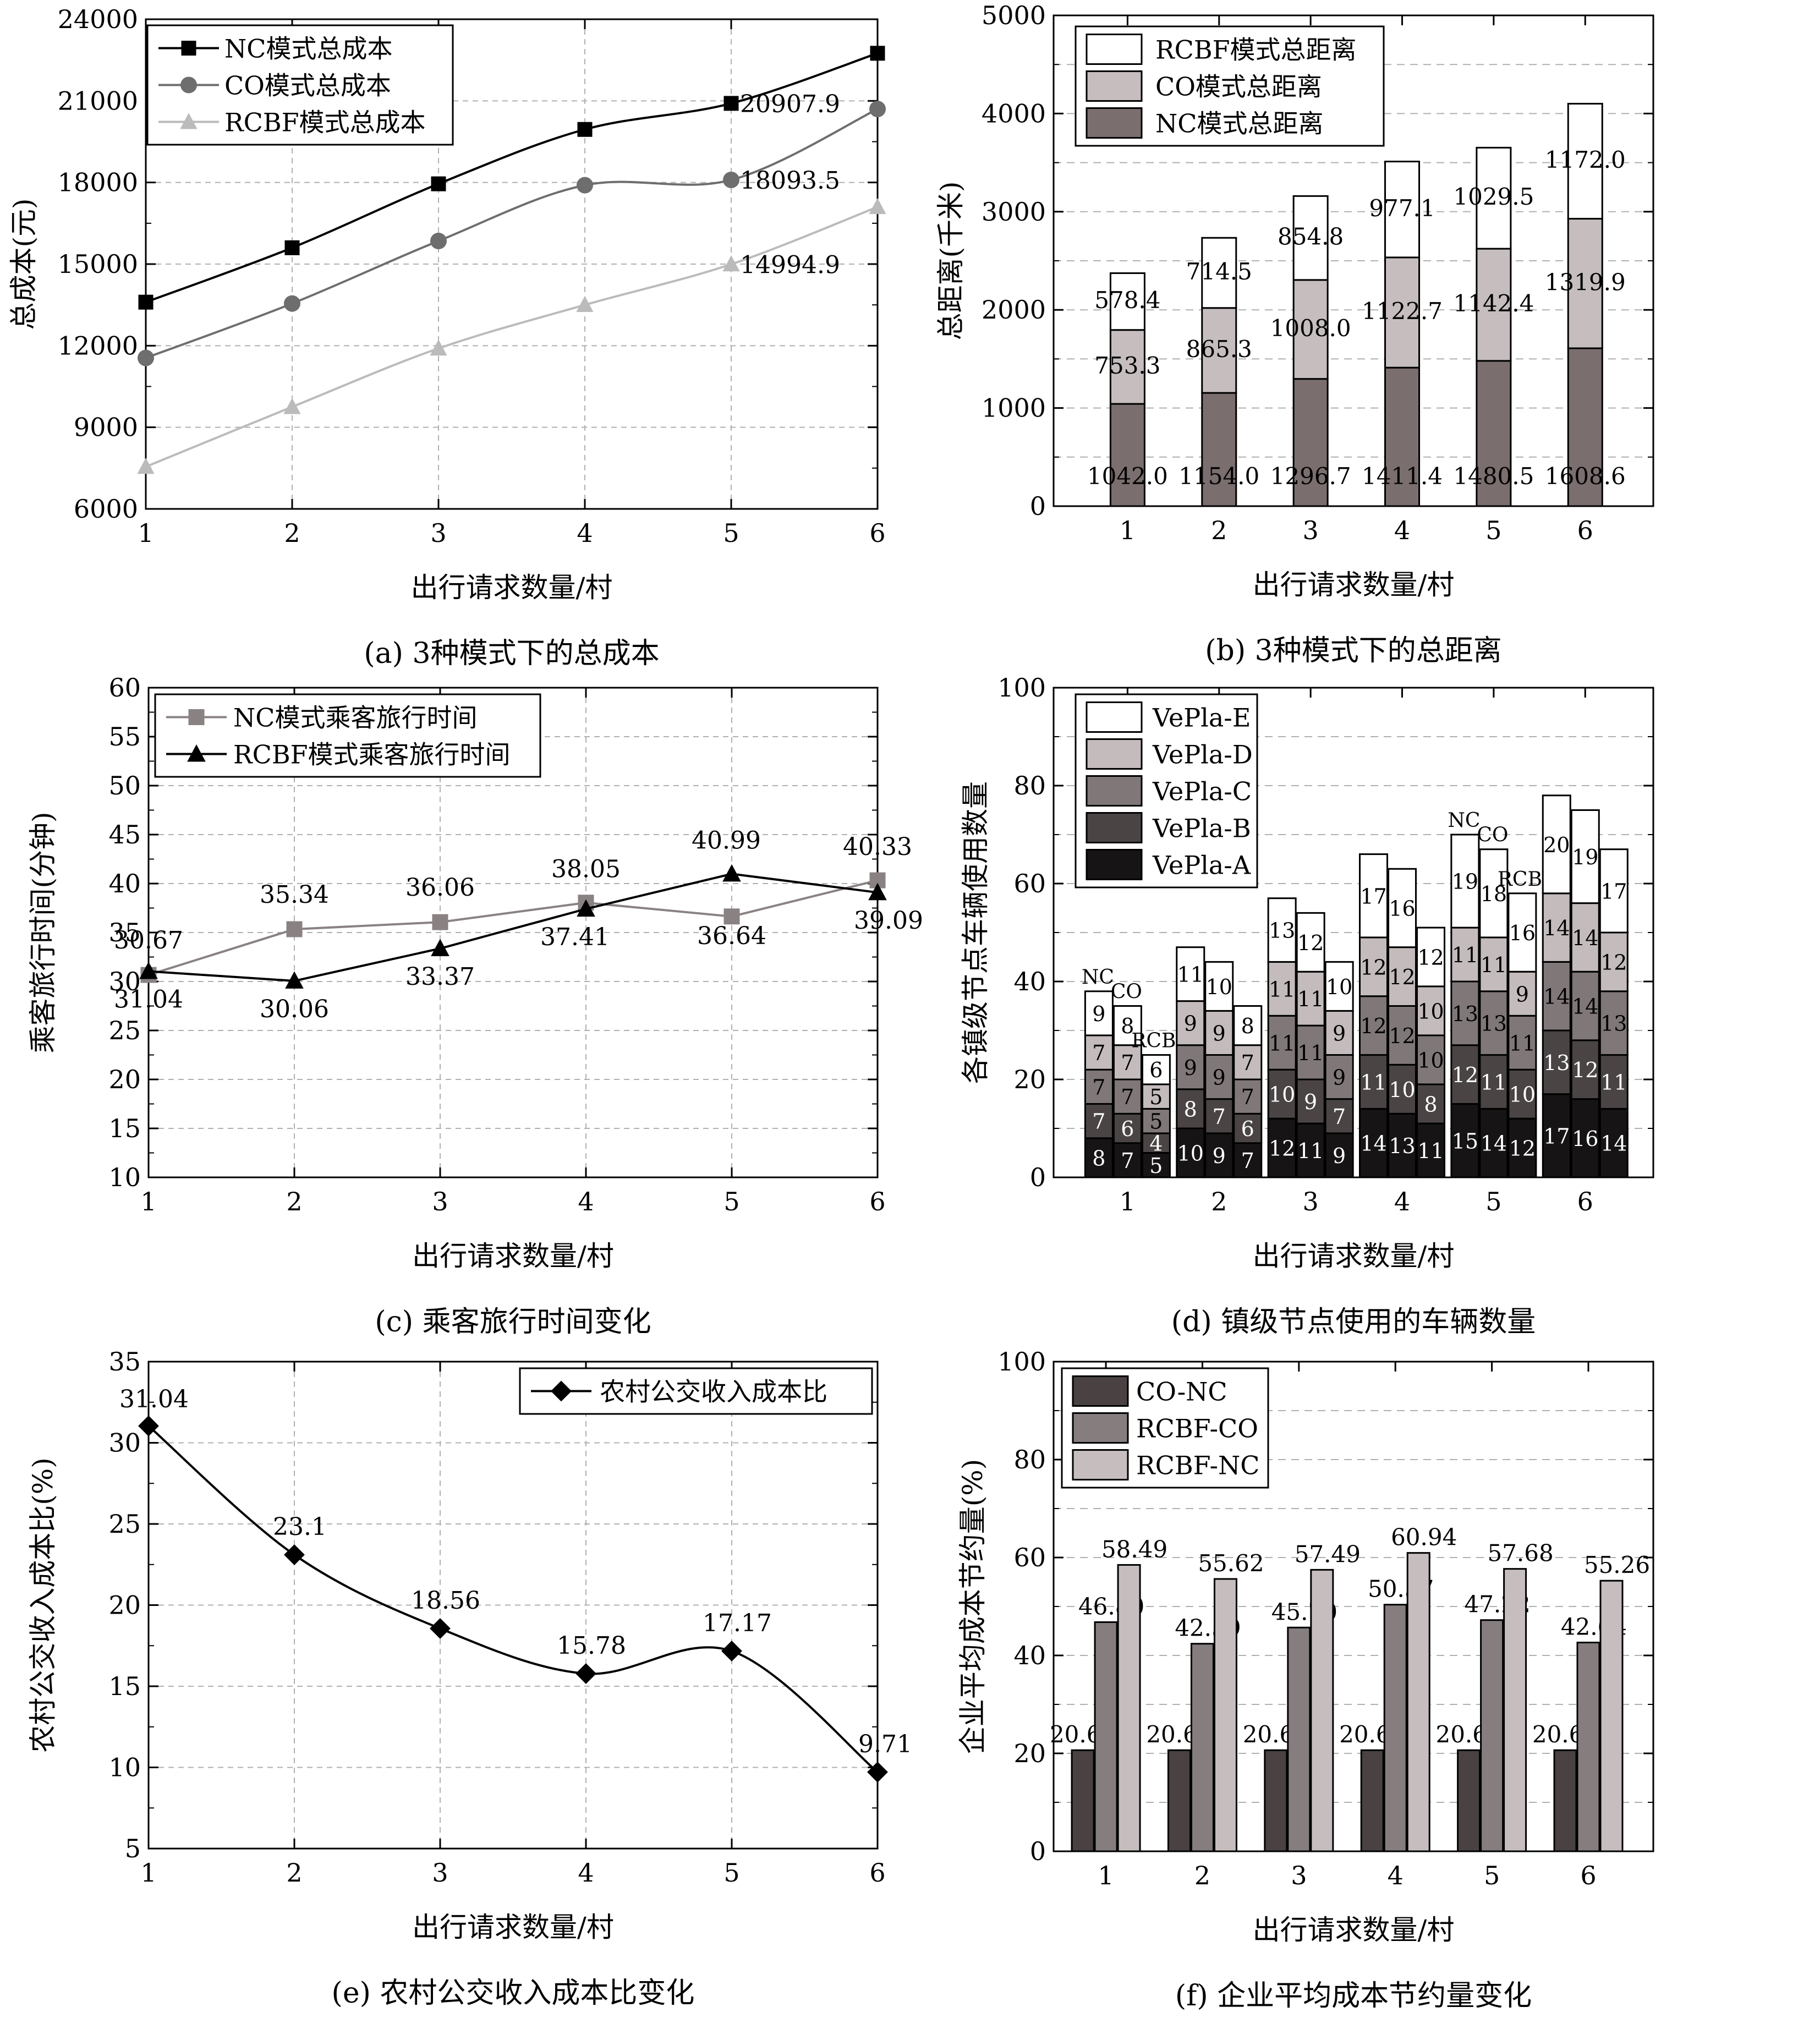 This screenshot has height=2018, width=1820. I want to click on y-tick-label: 21000, so click(98, 101).